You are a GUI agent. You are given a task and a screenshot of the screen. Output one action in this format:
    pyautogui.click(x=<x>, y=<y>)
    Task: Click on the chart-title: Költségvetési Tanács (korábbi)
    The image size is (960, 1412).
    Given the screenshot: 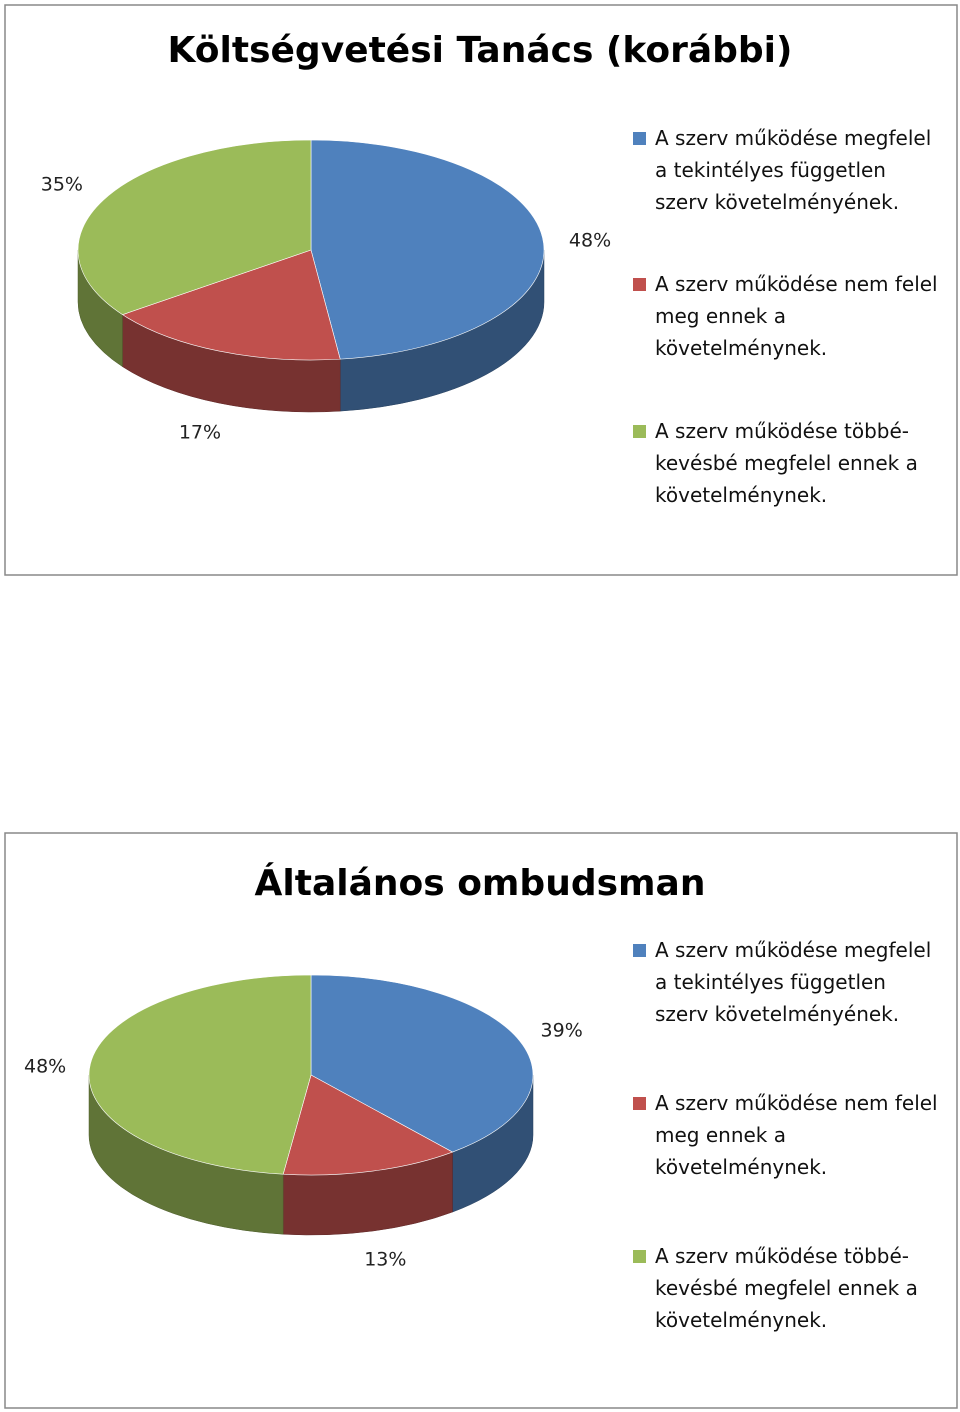 What is the action you would take?
    pyautogui.click(x=480, y=50)
    